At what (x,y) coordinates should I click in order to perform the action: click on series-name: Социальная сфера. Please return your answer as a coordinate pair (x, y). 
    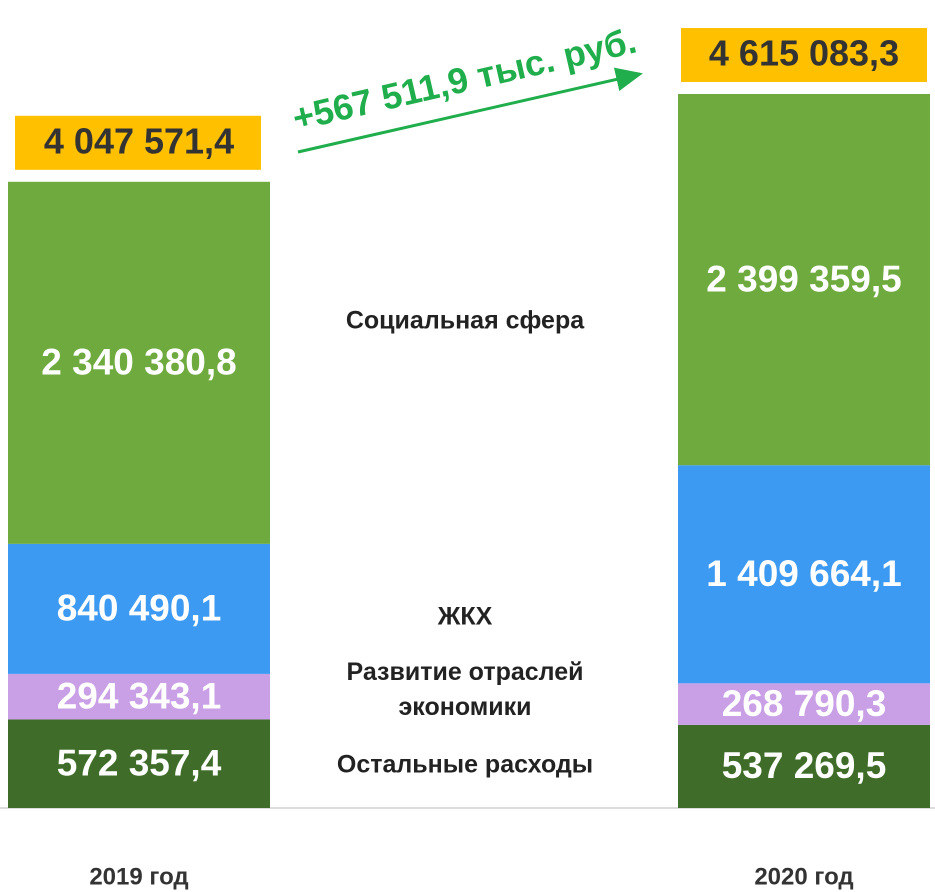
    Looking at the image, I should click on (465, 320).